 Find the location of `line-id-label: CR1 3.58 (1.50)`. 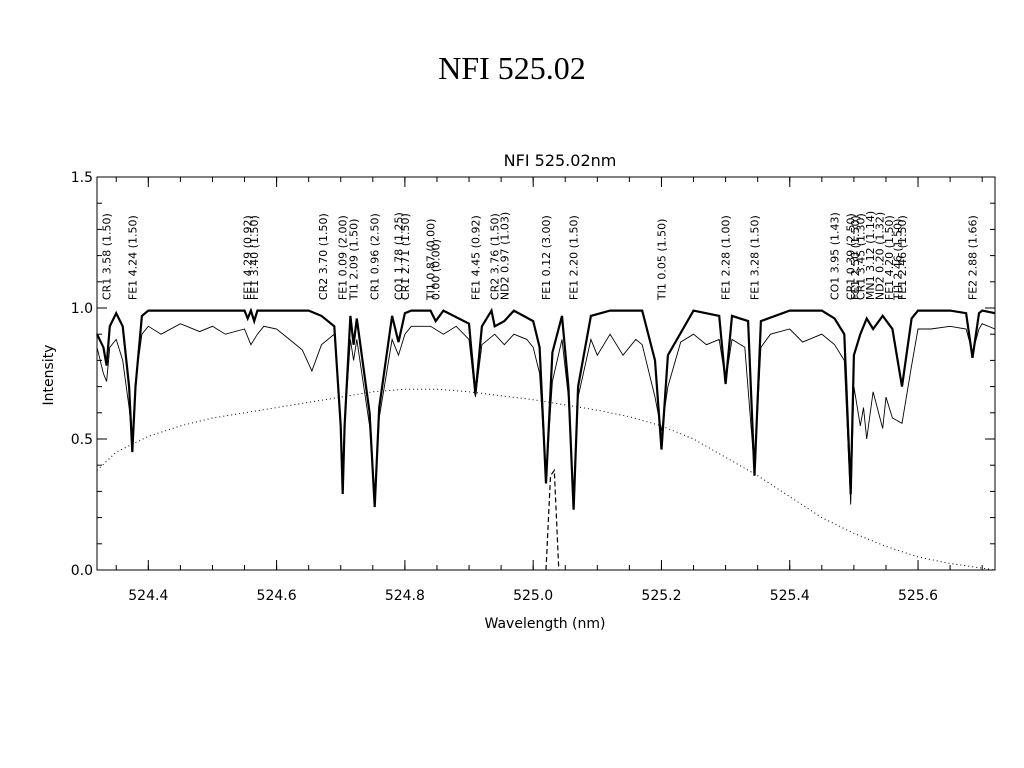

line-id-label: CR1 3.58 (1.50) is located at coordinates (107, 256).